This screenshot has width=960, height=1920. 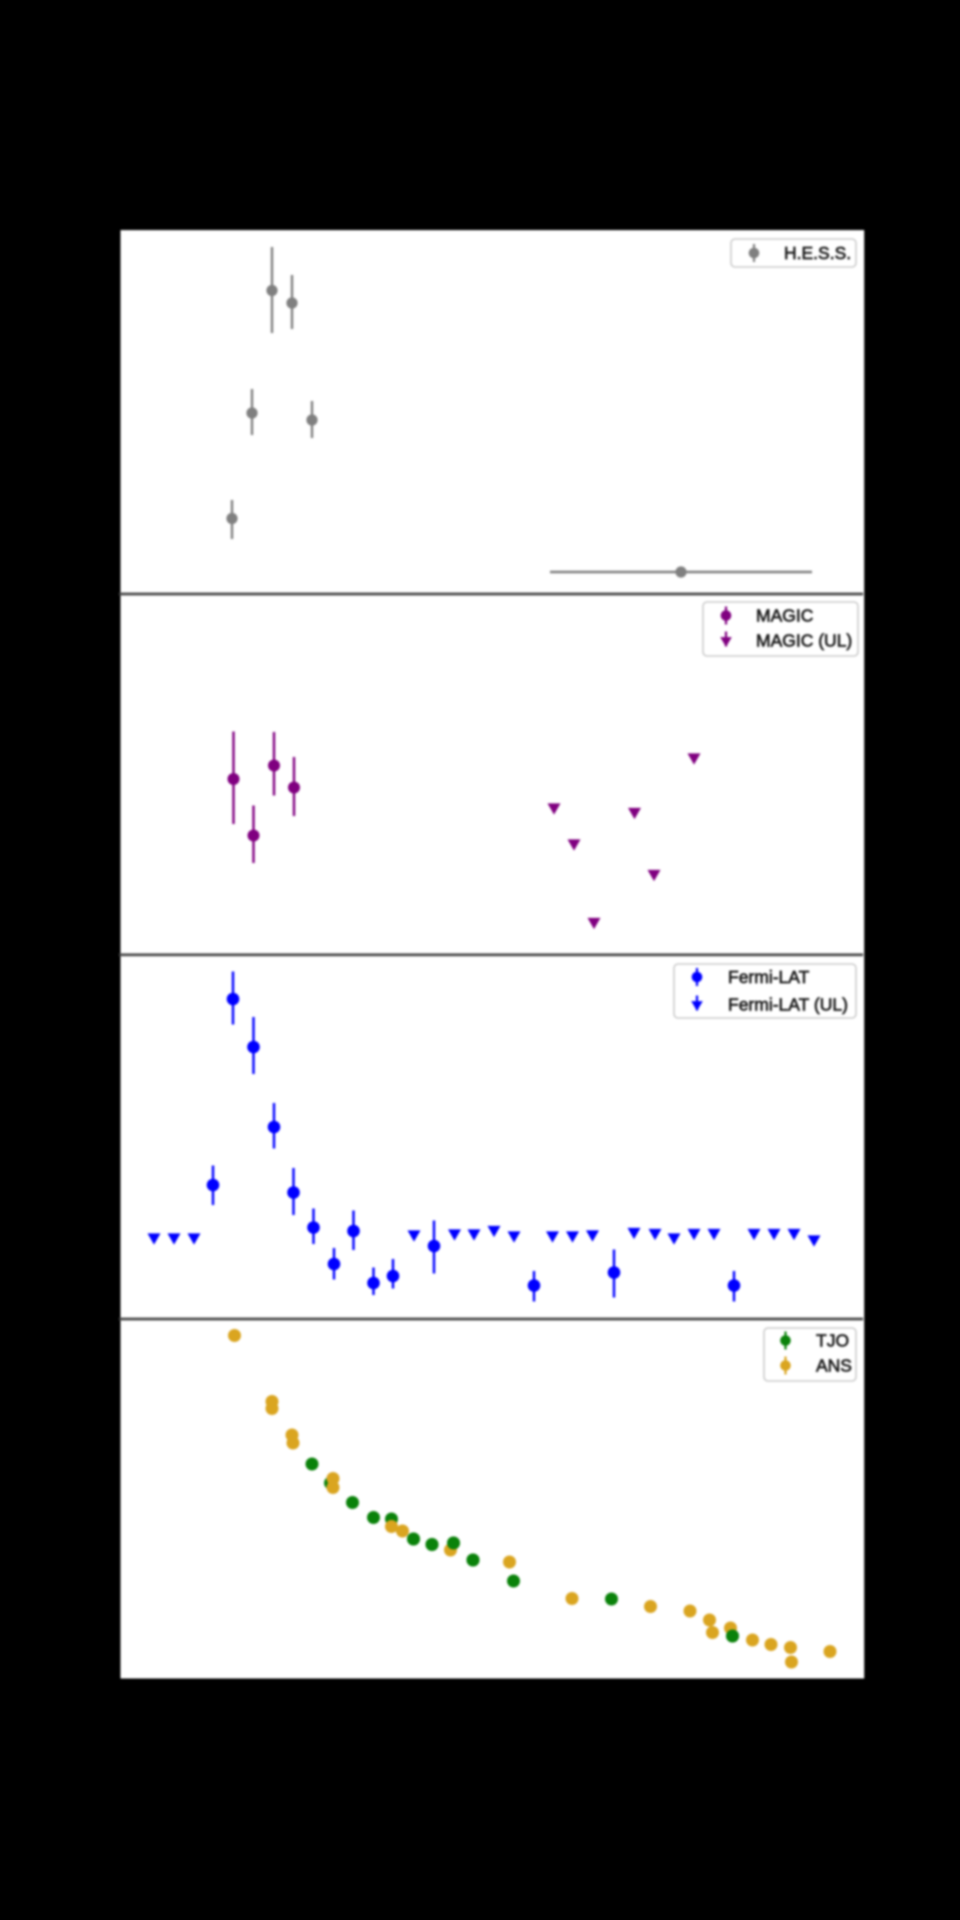 I want to click on svg-text: ANS, so click(x=834, y=1366).